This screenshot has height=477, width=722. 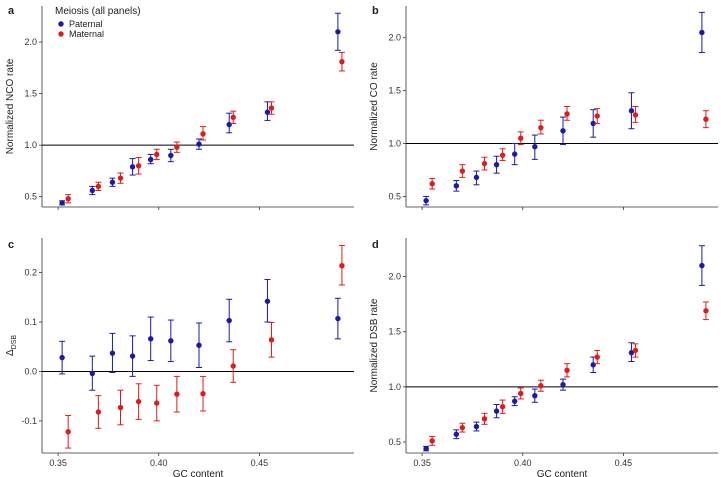 What do you see at coordinates (374, 345) in the screenshot?
I see `y-axis-title: Normalized DSB rate` at bounding box center [374, 345].